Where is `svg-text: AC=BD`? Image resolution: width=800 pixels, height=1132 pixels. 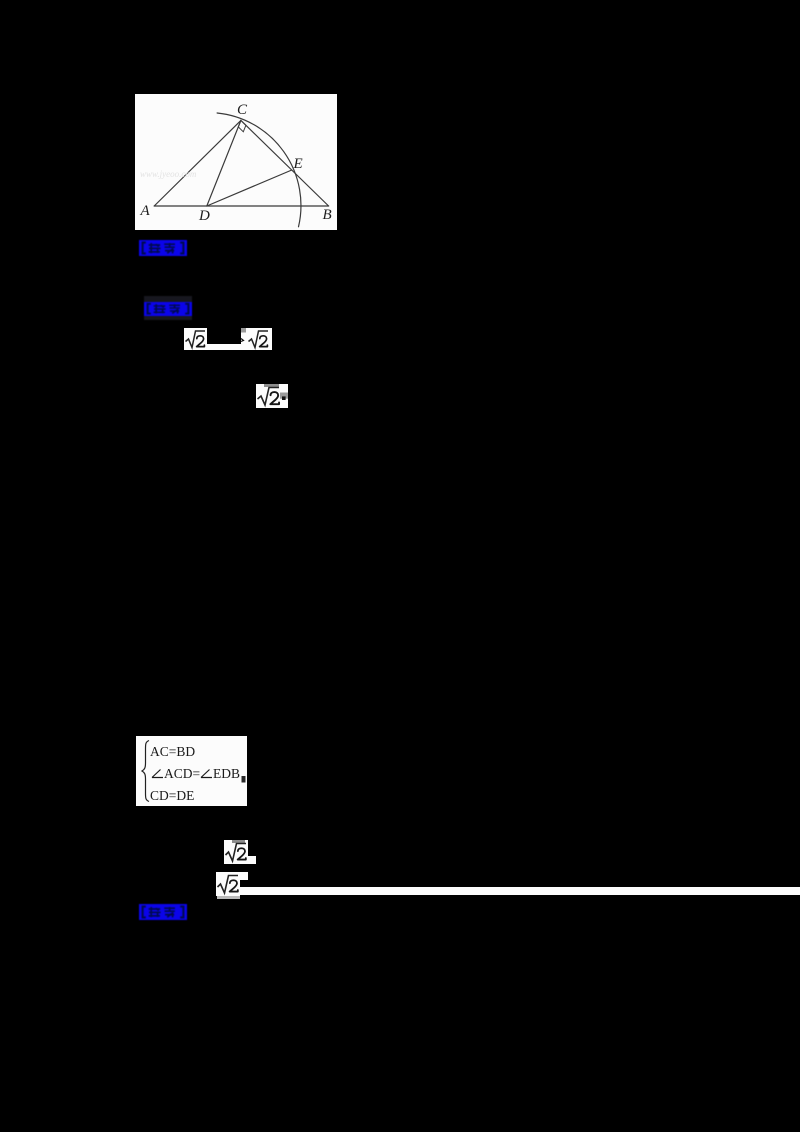 svg-text: AC=BD is located at coordinates (172, 751).